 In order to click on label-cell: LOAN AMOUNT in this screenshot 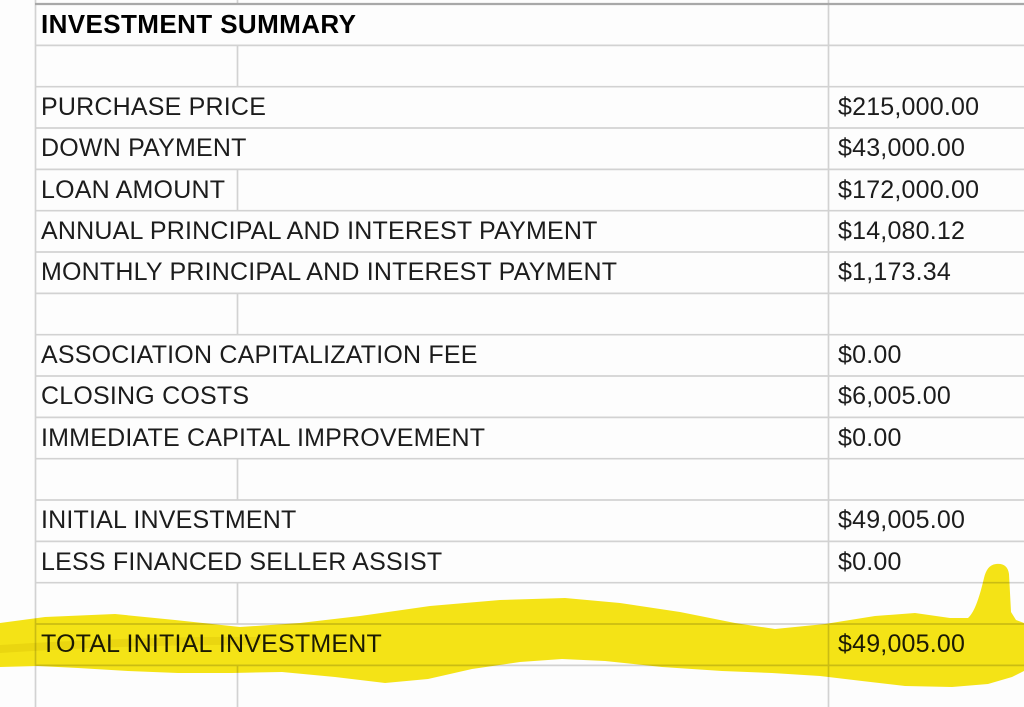, I will do `click(133, 189)`.